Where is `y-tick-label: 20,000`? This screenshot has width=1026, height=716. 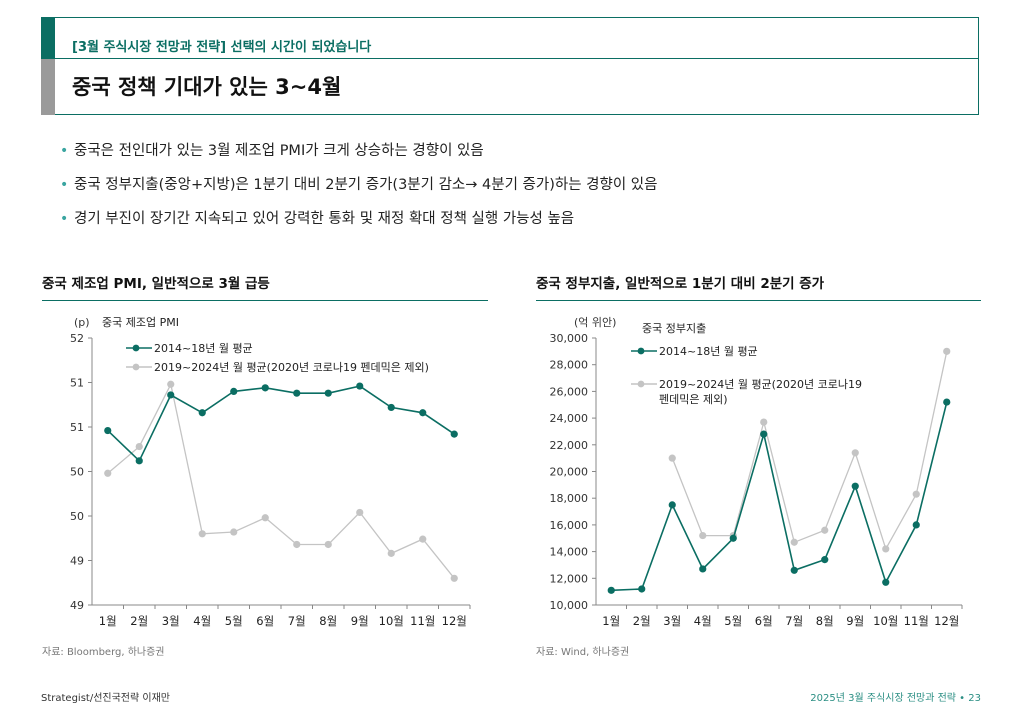
y-tick-label: 20,000 is located at coordinates (569, 472).